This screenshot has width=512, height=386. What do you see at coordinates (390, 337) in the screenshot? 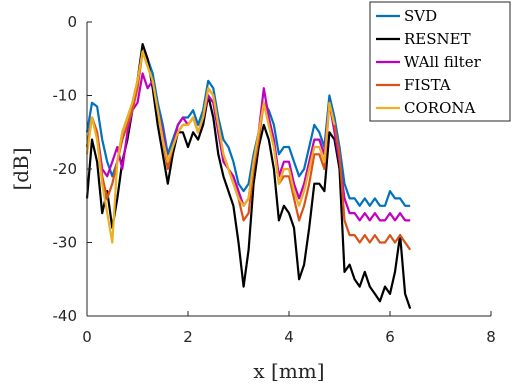
I see `x-tick-label-3: 6` at bounding box center [390, 337].